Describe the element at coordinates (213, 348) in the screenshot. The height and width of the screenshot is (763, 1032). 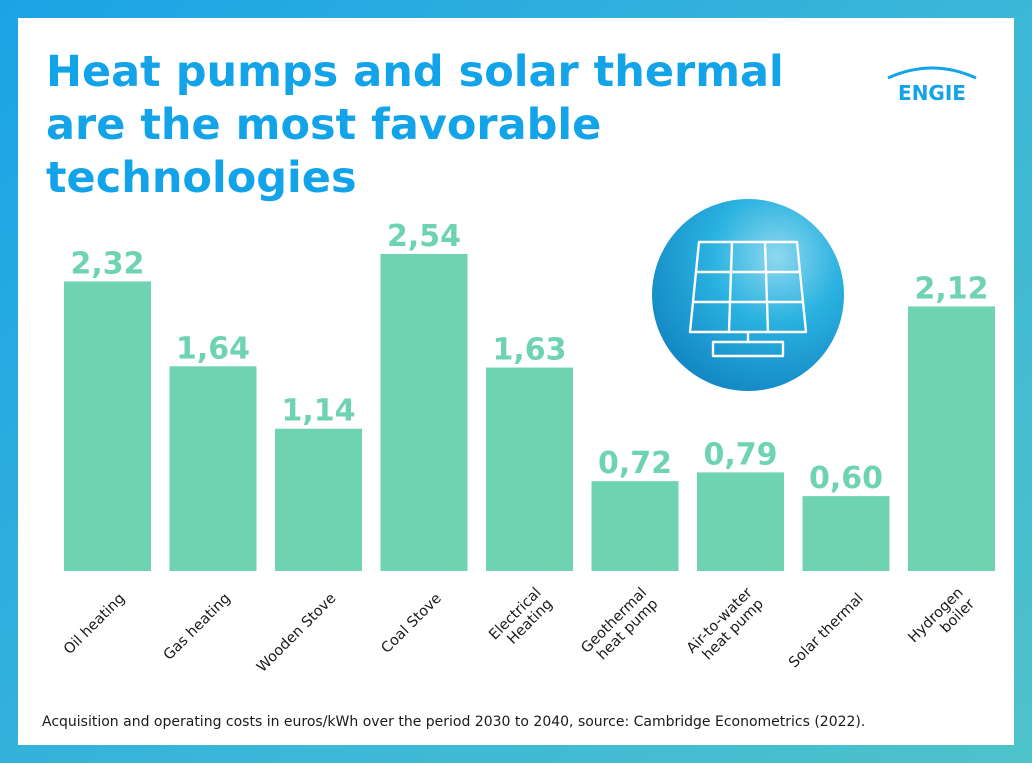
I see `data-label-1: 1,64` at that location.